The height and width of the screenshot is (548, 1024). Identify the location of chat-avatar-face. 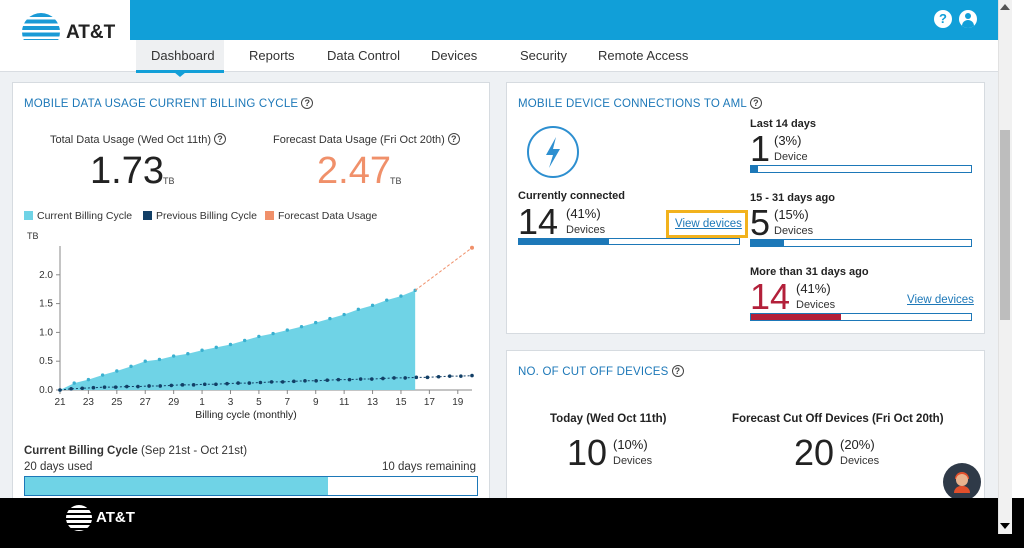
(962, 480).